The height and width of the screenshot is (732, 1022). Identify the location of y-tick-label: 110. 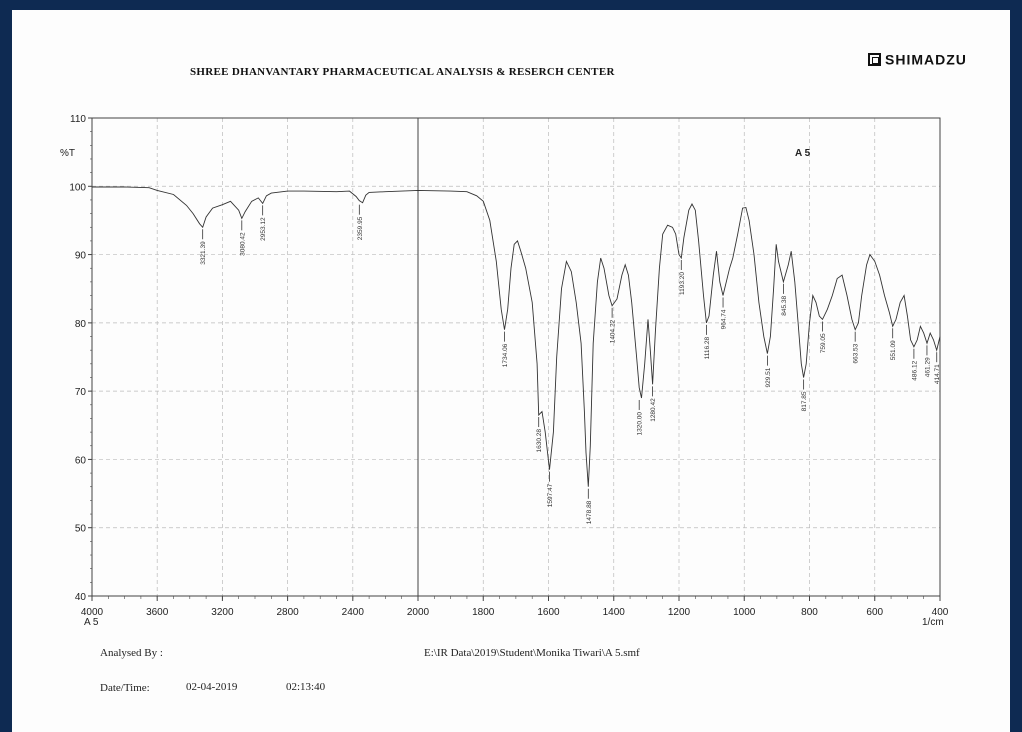
(78, 119).